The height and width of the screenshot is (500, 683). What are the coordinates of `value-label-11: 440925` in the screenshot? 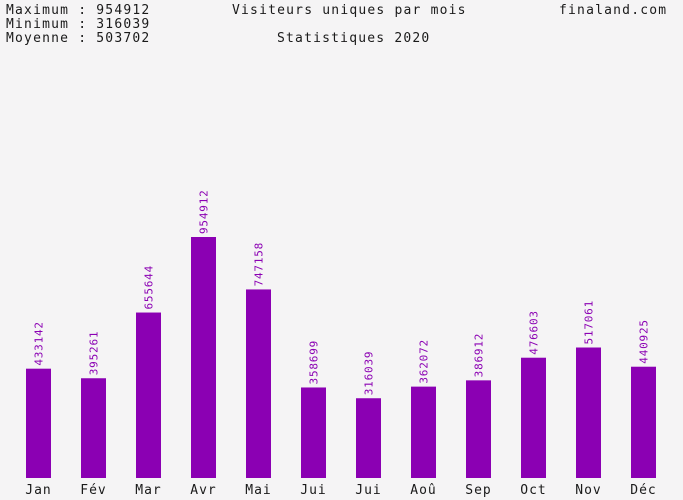 It's located at (644, 341).